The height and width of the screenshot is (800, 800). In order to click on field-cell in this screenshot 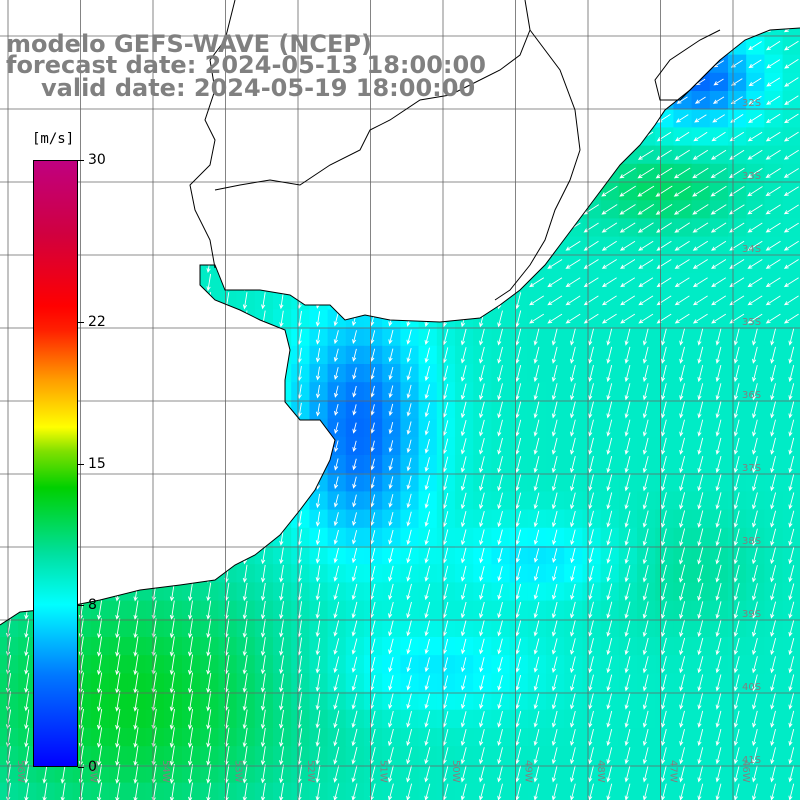, I will do `click(791, 32)`.